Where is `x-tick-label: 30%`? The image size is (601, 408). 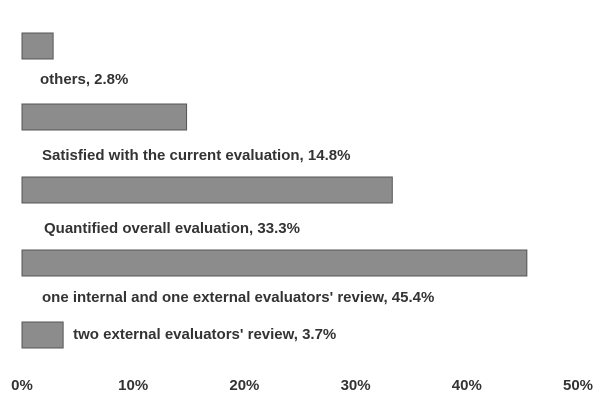 x-tick-label: 30% is located at coordinates (356, 385).